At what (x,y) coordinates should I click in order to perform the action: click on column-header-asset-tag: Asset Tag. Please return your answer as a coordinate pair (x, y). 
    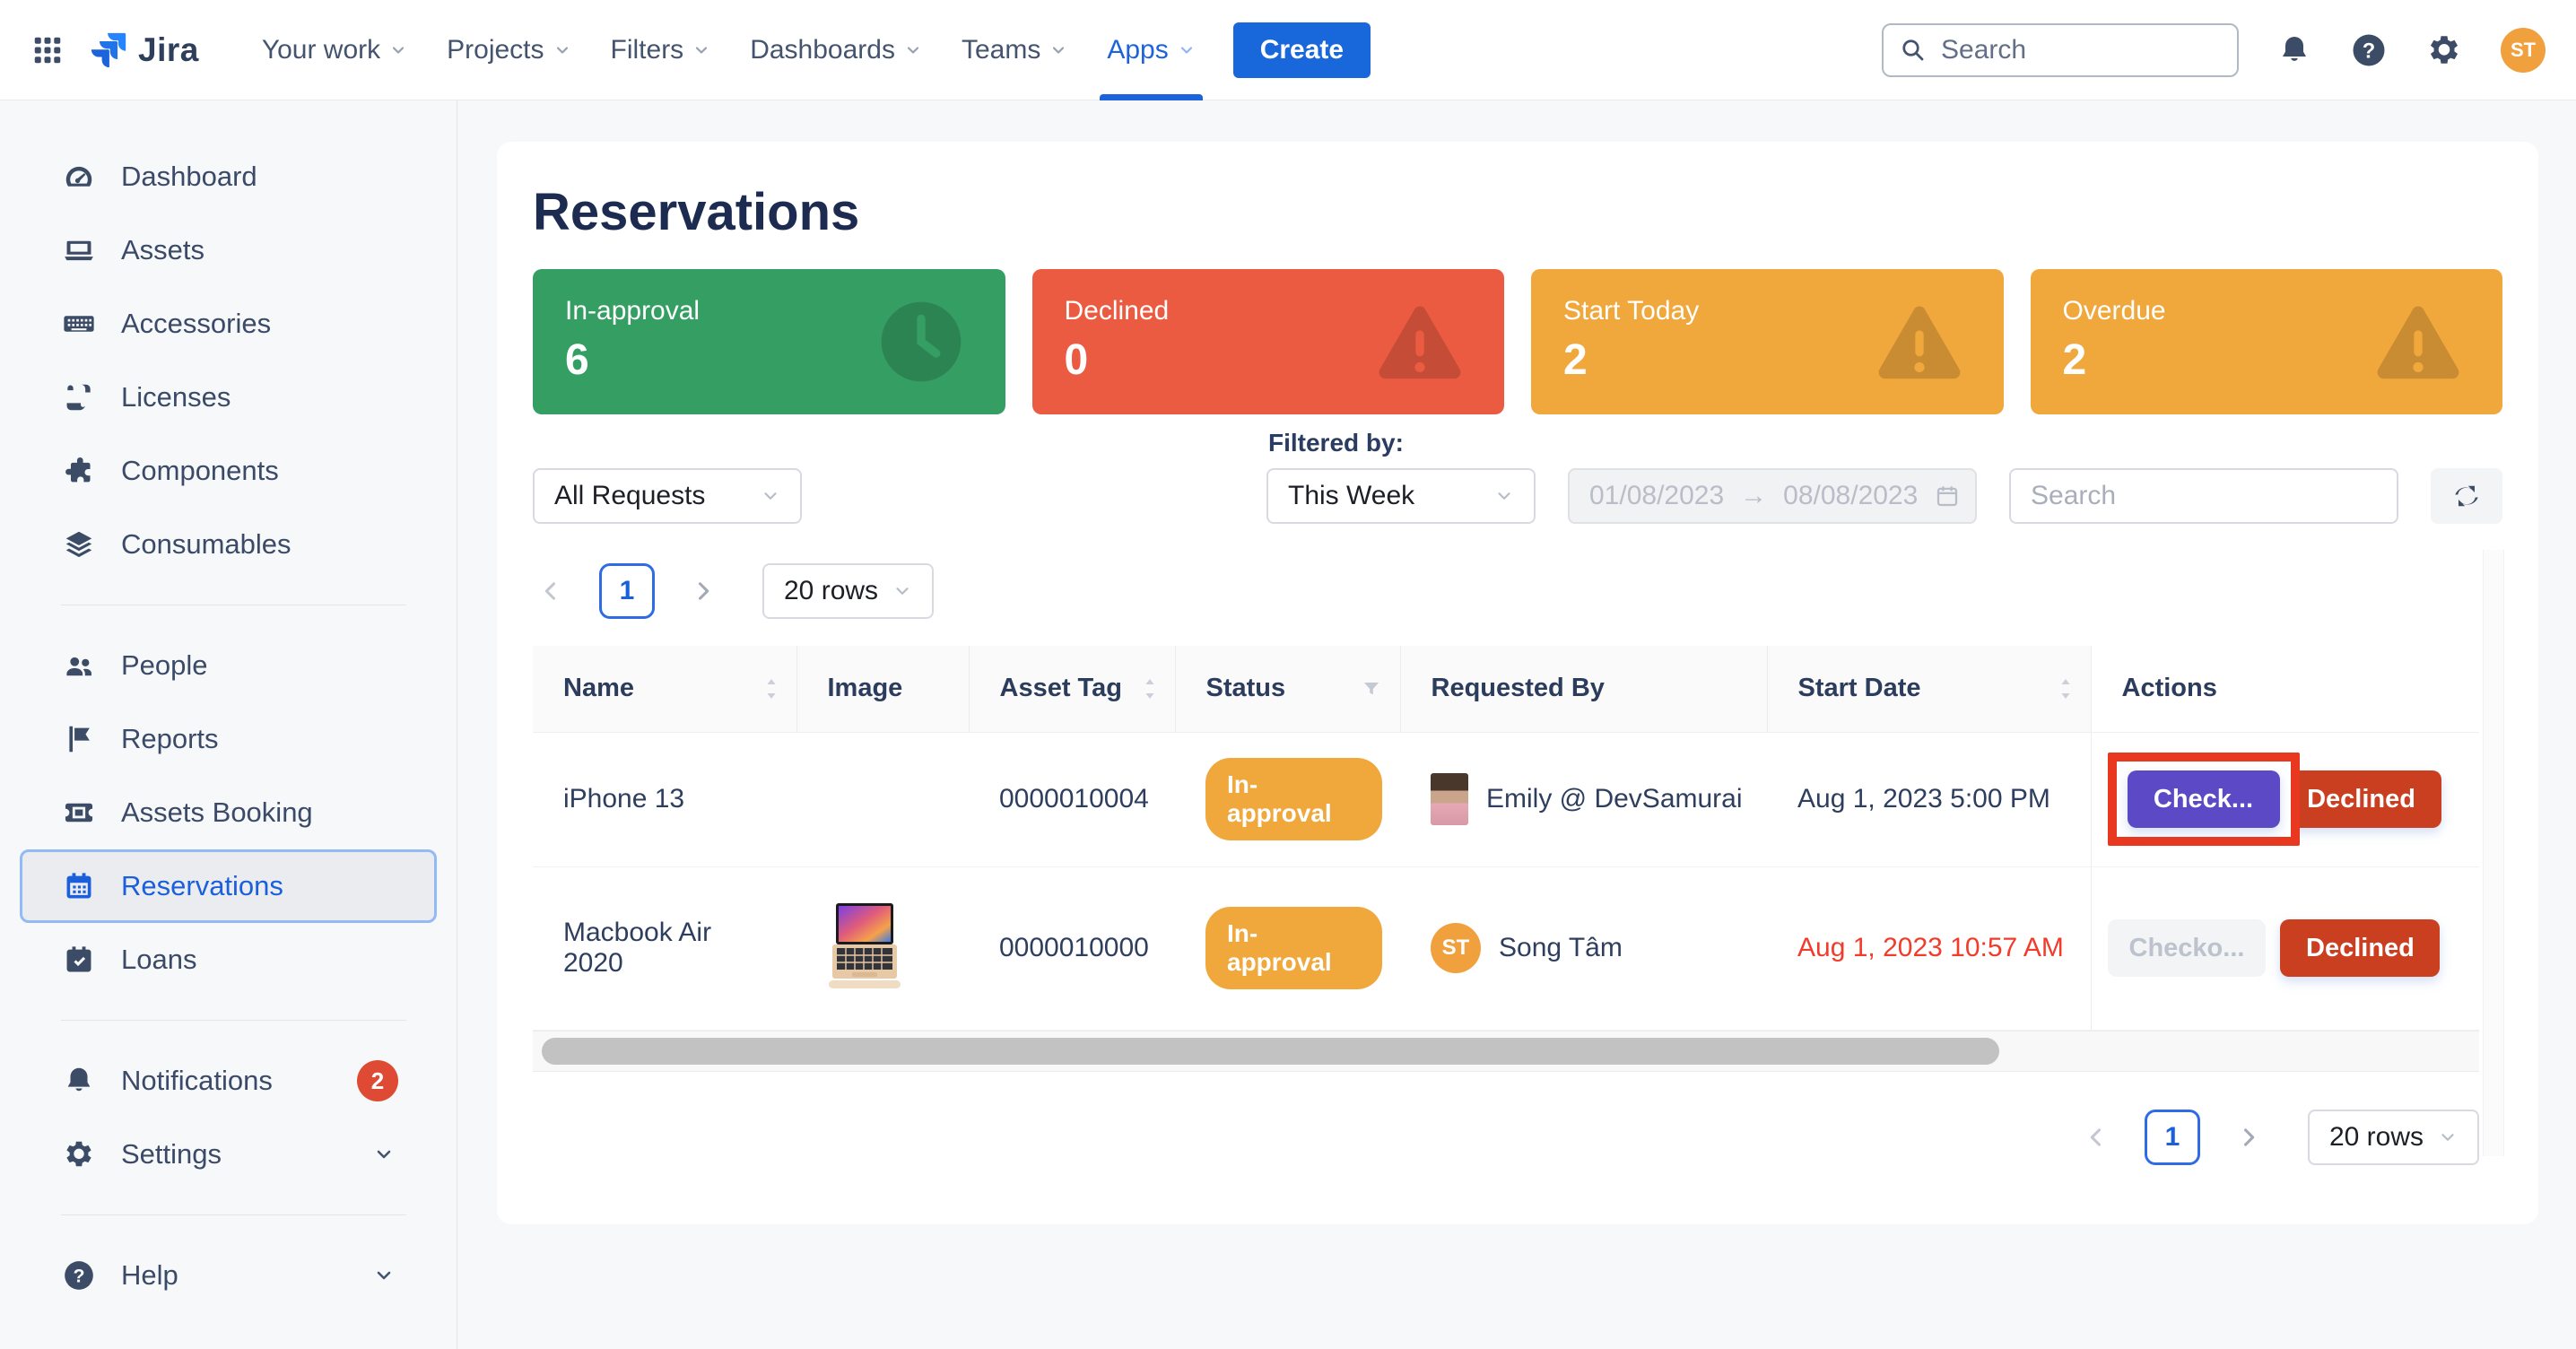
    Looking at the image, I should click on (1072, 689).